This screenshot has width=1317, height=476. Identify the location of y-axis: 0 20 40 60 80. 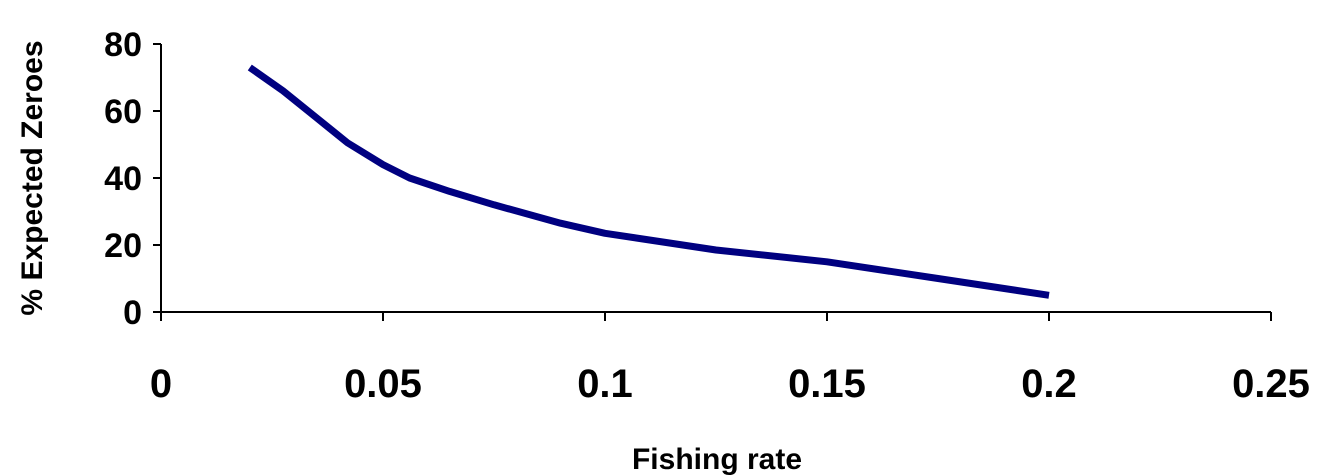
(133, 179).